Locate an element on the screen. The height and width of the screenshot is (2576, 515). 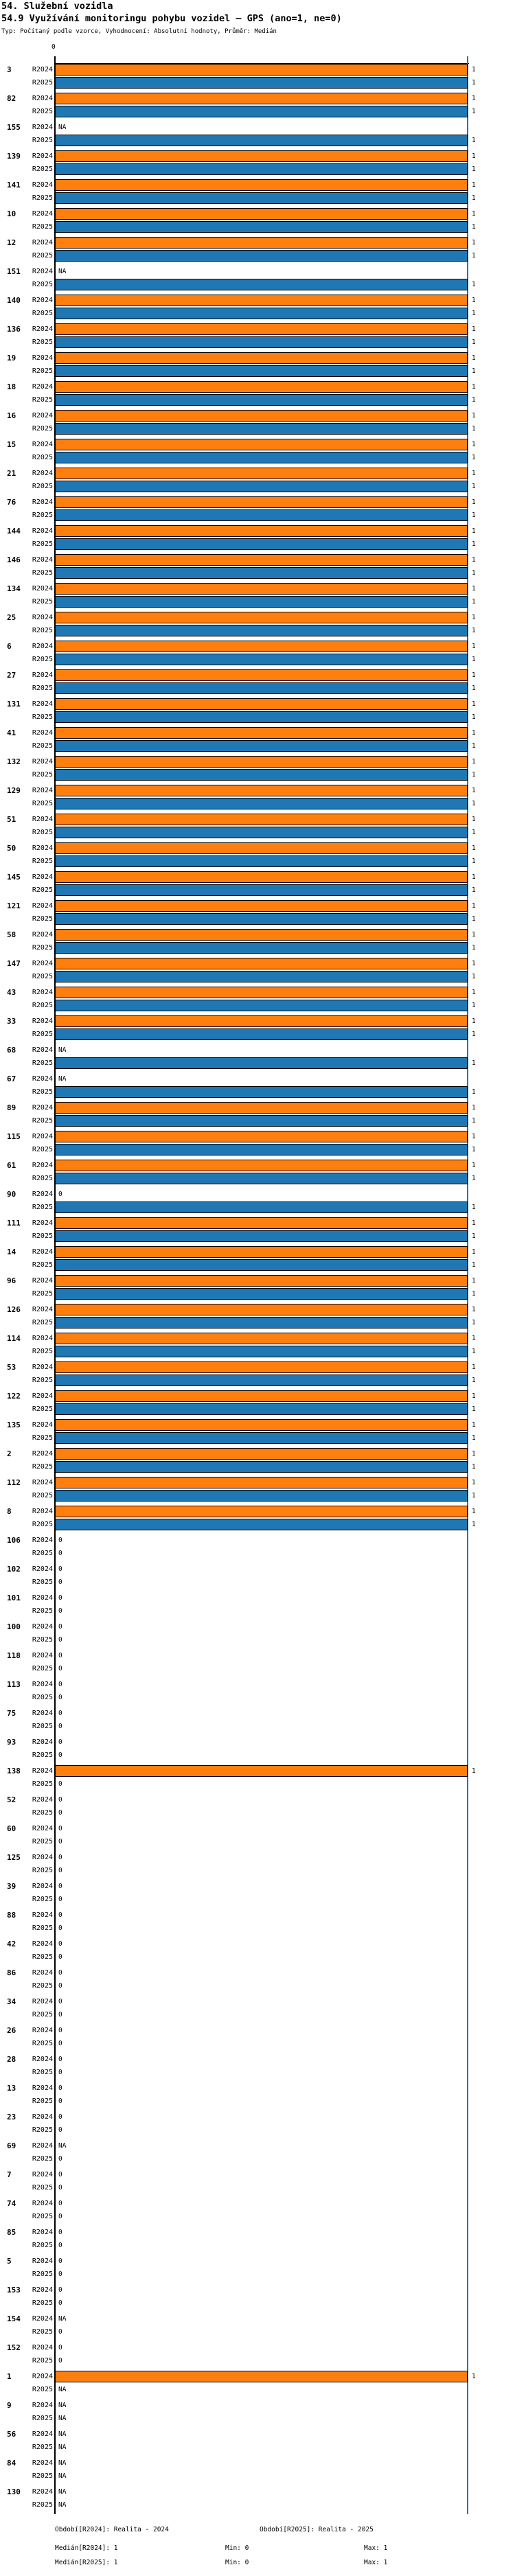
bar-group: 114 R2024 1 R2025 1 is located at coordinates (257, 1347).